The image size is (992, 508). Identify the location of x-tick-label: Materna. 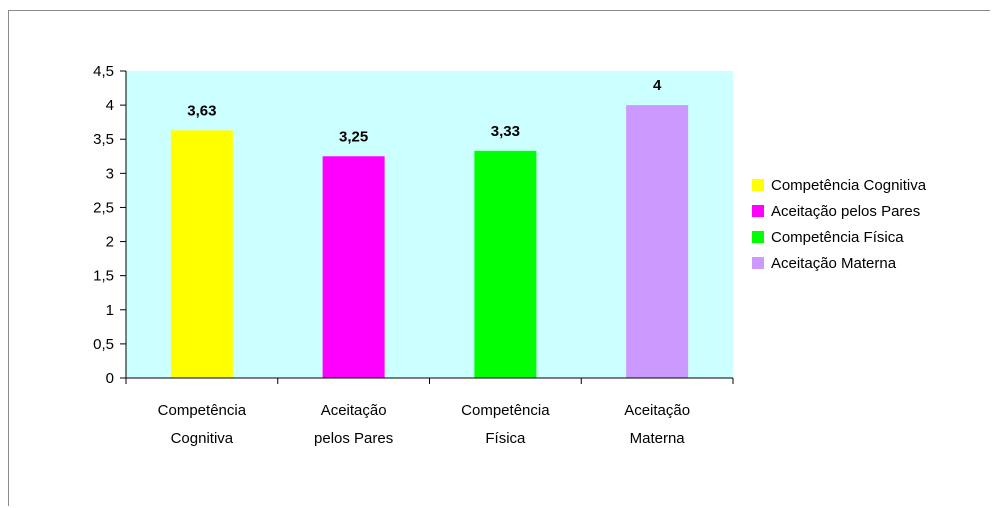
(658, 438).